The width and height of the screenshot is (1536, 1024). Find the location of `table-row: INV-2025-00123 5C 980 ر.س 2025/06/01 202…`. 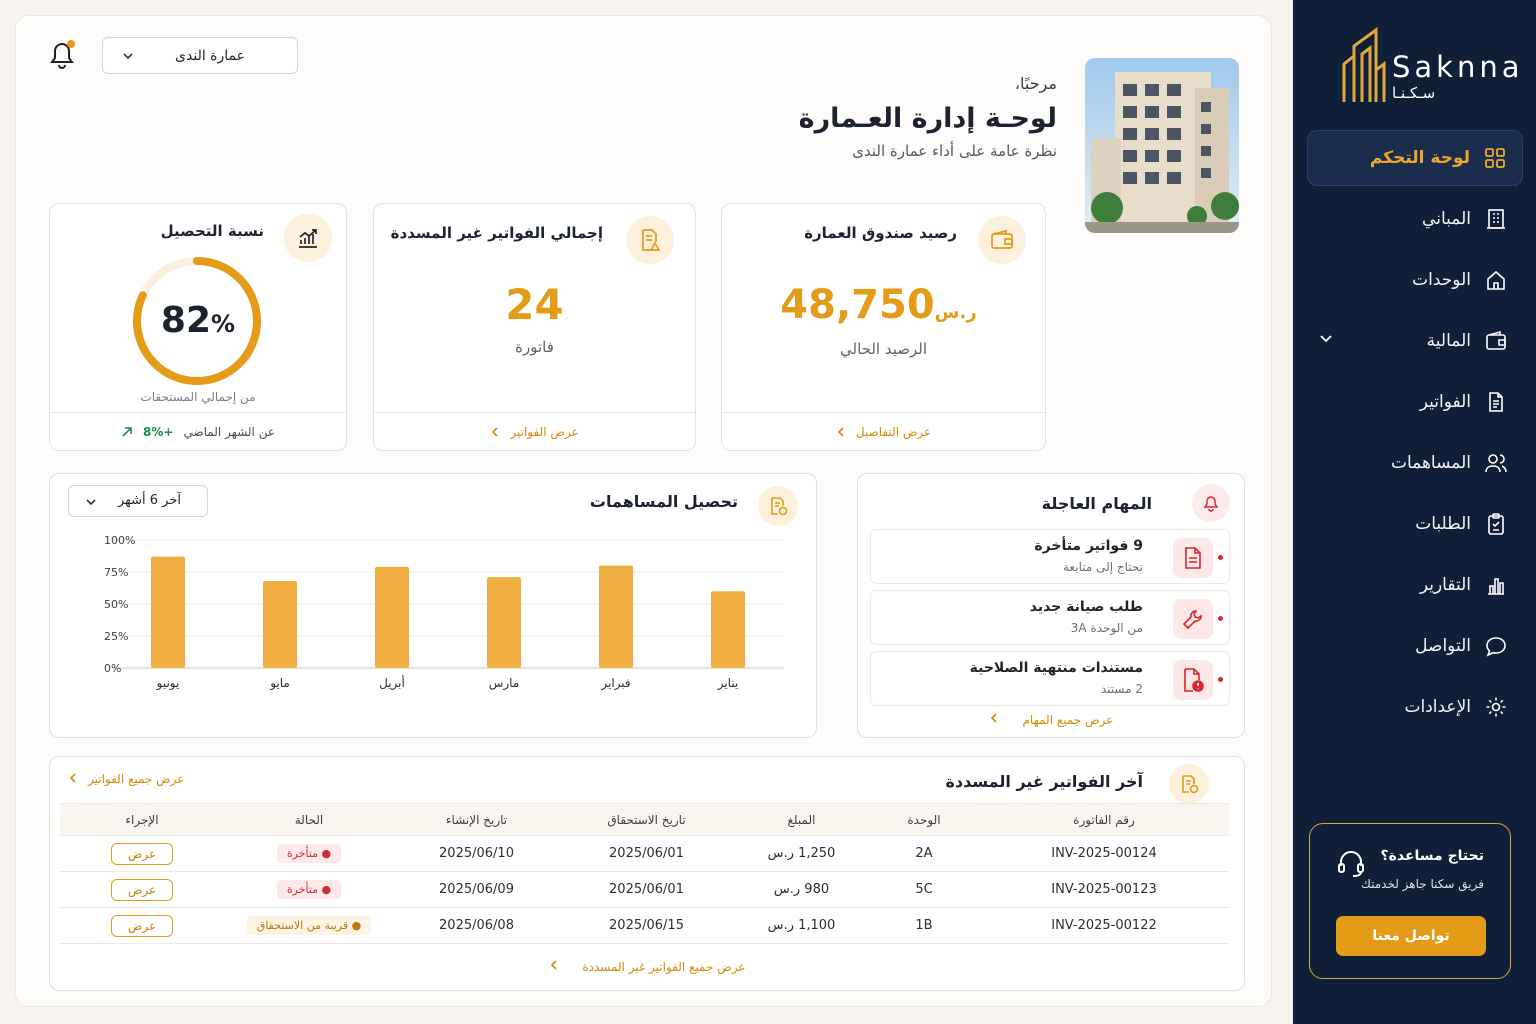

table-row: INV-2025-00123 5C 980 ر.س 2025/06/01 202… is located at coordinates (644, 889).